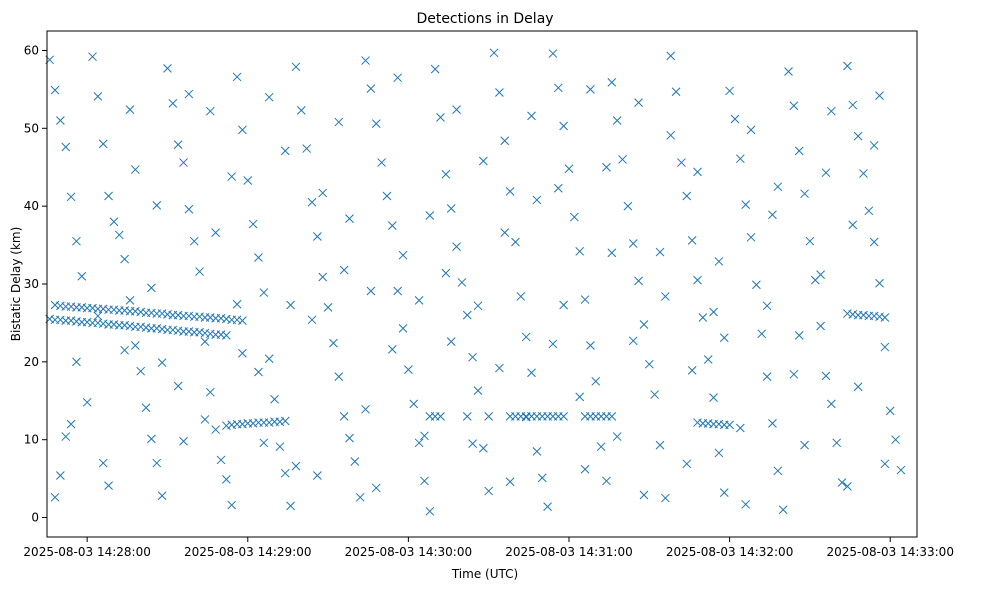 The image size is (989, 590). I want to click on x-tick-label: 2025-08-03 14:30:00, so click(408, 552).